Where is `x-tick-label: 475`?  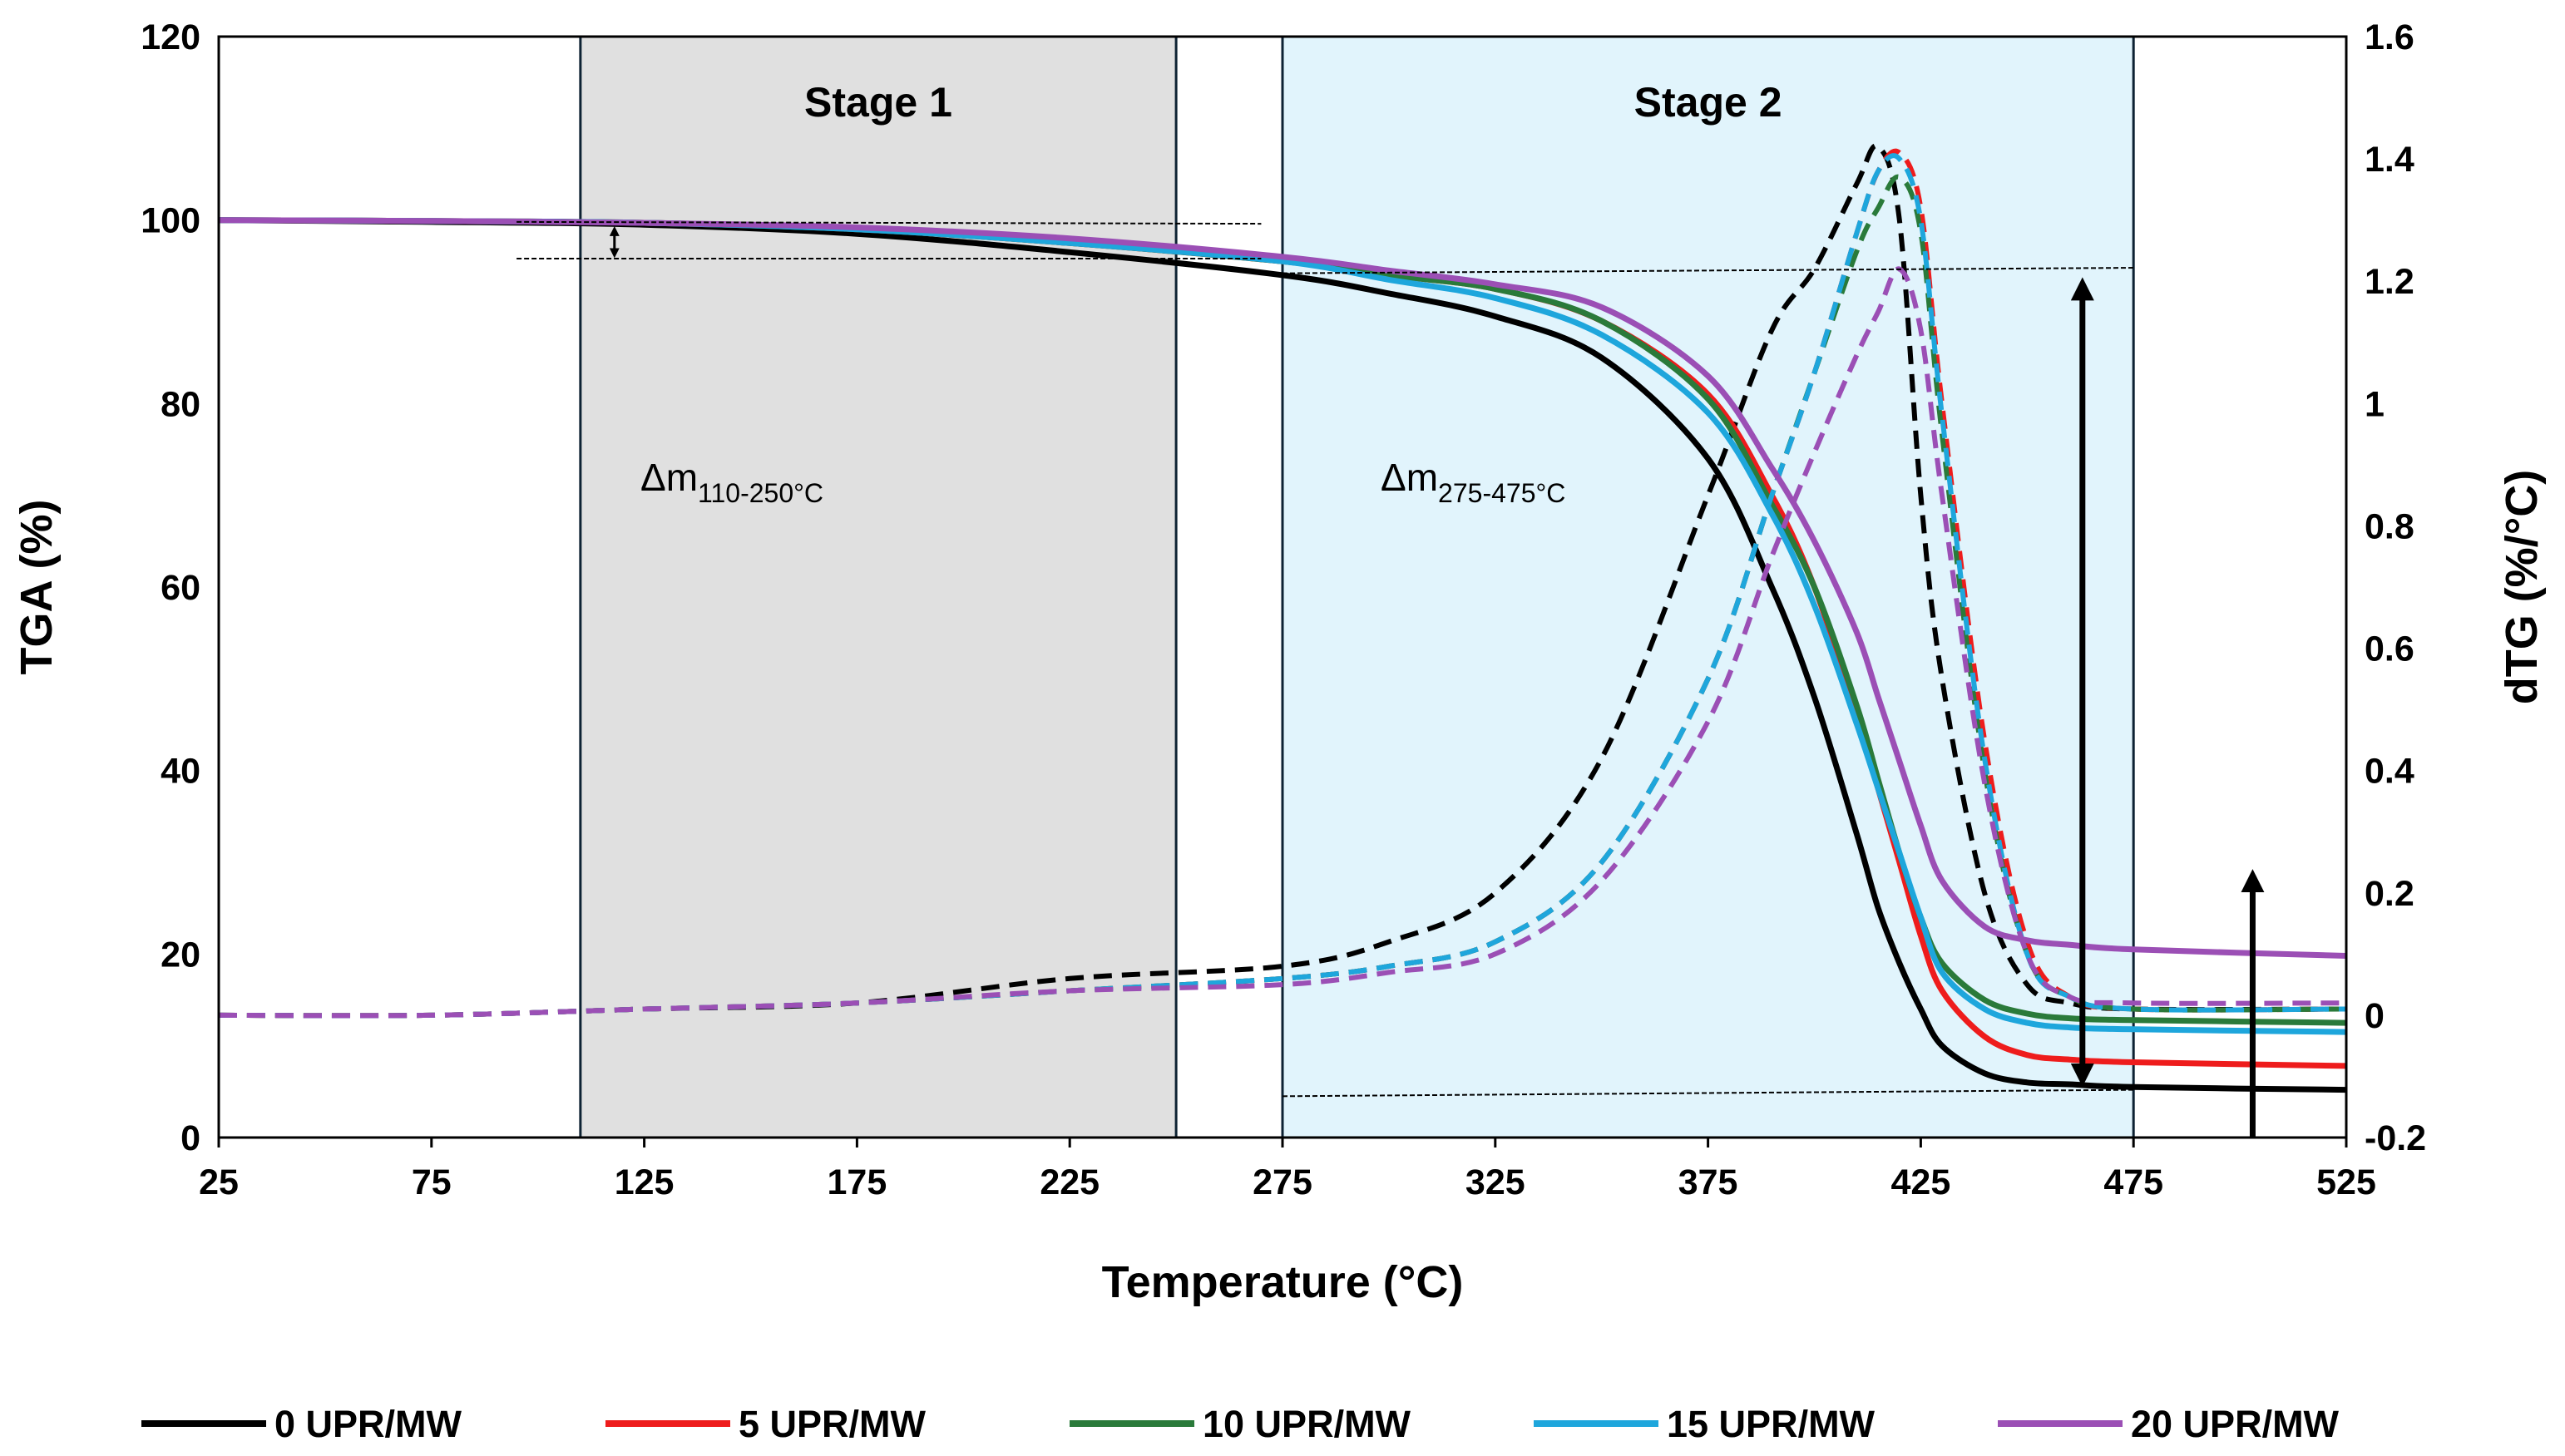 x-tick-label: 475 is located at coordinates (2133, 1182).